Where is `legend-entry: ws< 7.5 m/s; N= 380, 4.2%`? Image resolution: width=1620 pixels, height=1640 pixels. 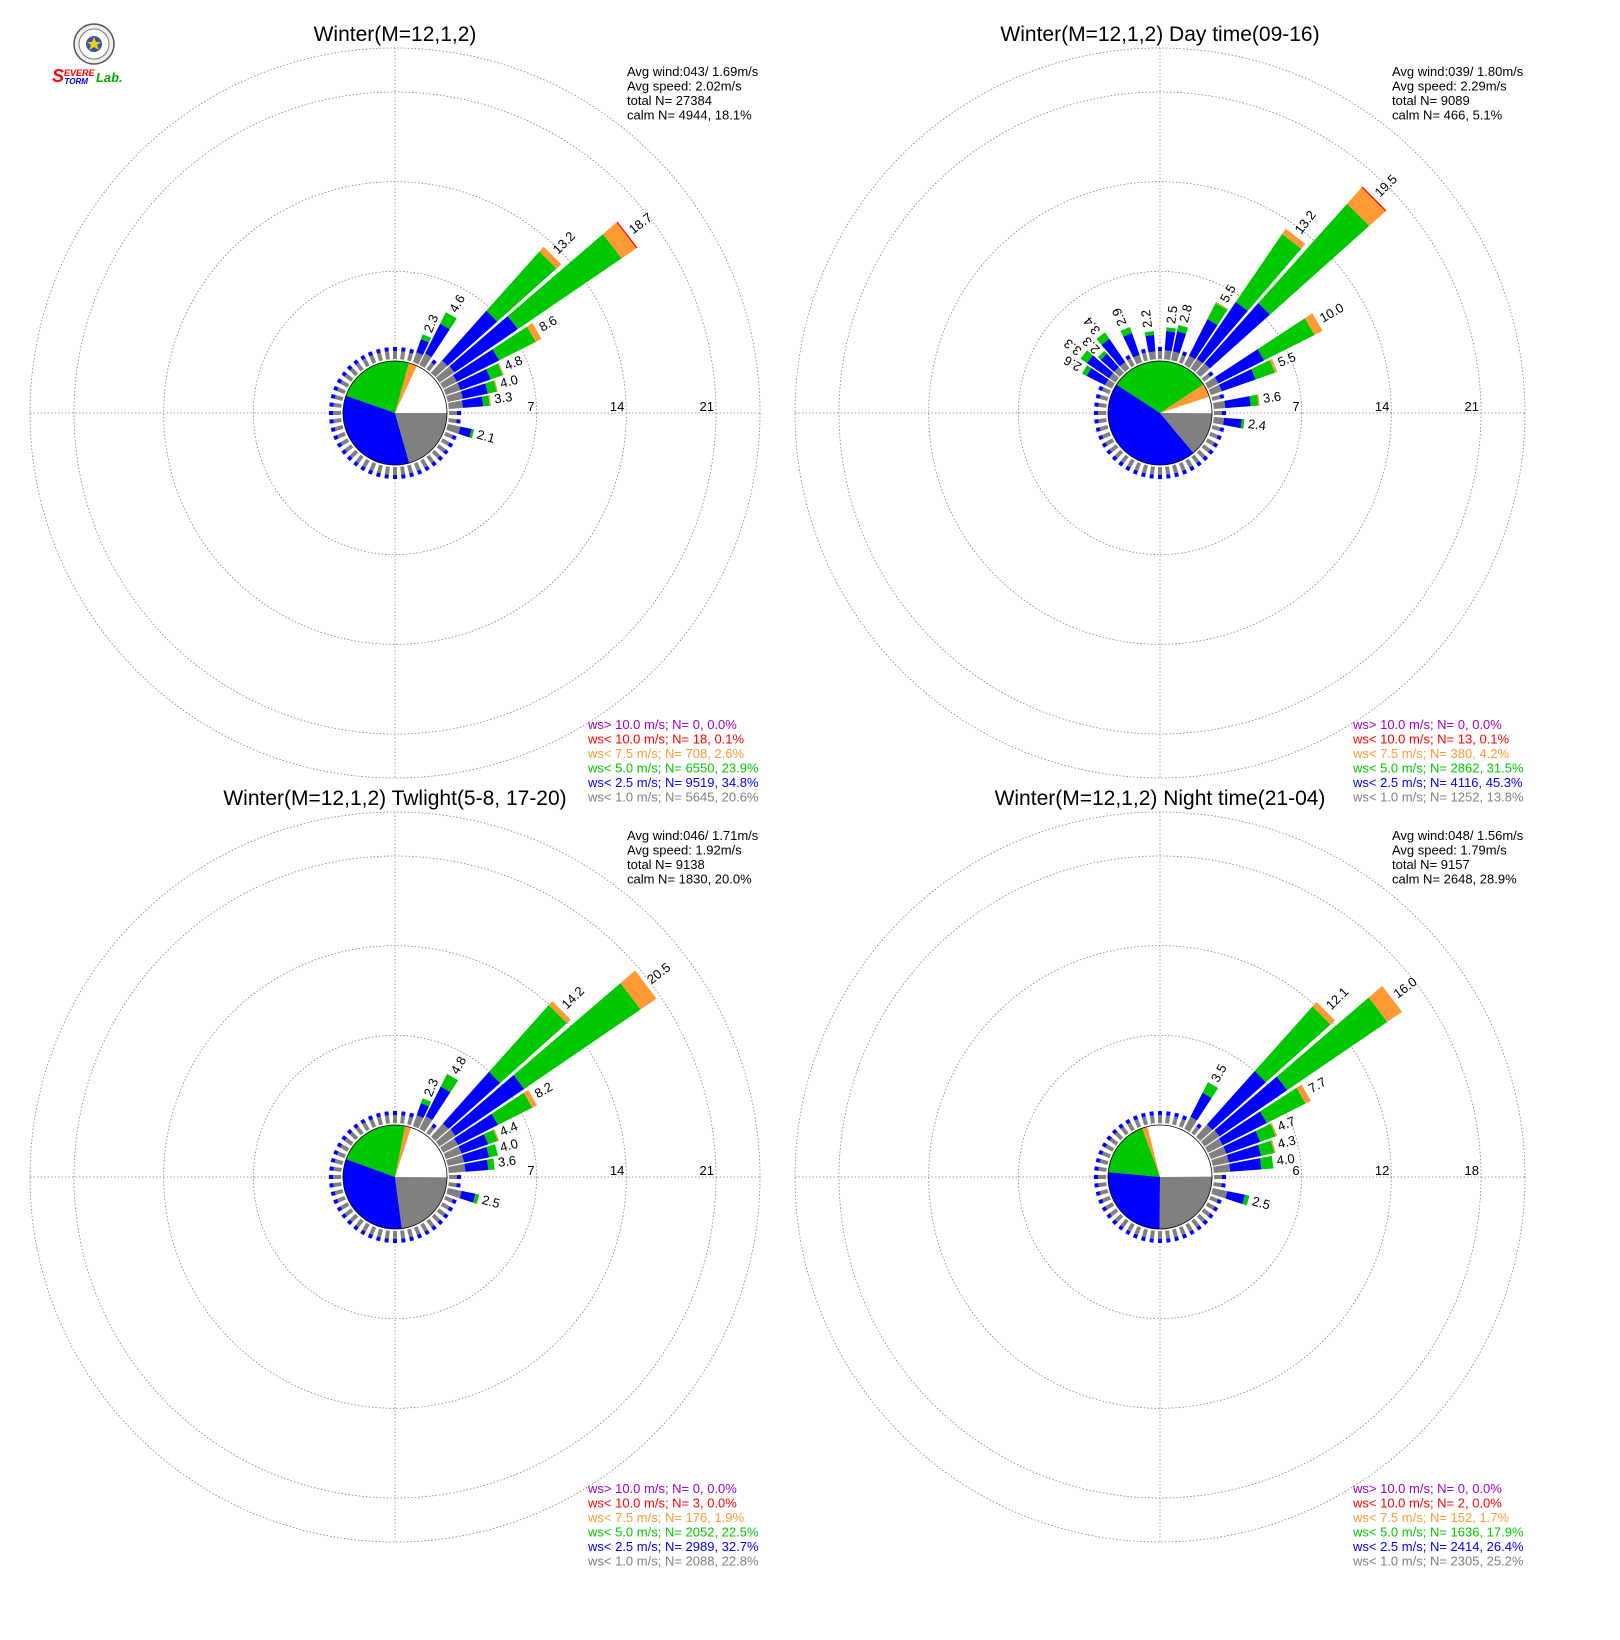
legend-entry: ws< 7.5 m/s; N= 380, 4.2% is located at coordinates (1431, 753).